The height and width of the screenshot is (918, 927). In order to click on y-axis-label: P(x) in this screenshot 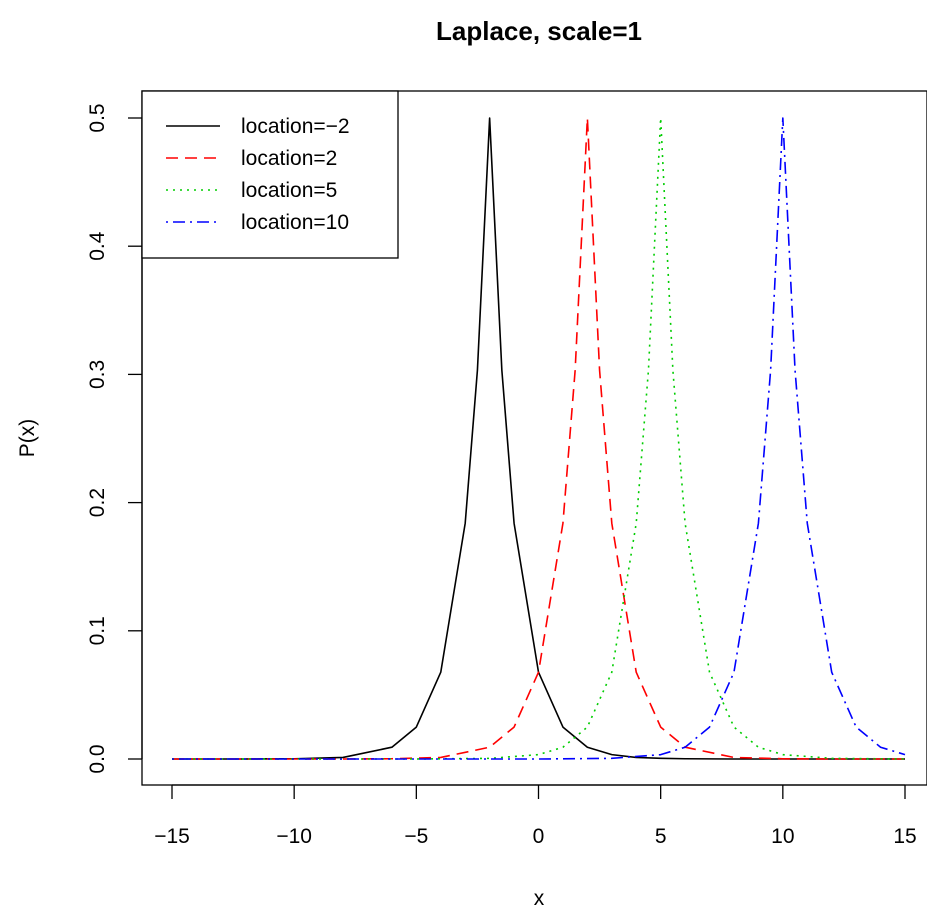, I will do `click(27, 438)`.